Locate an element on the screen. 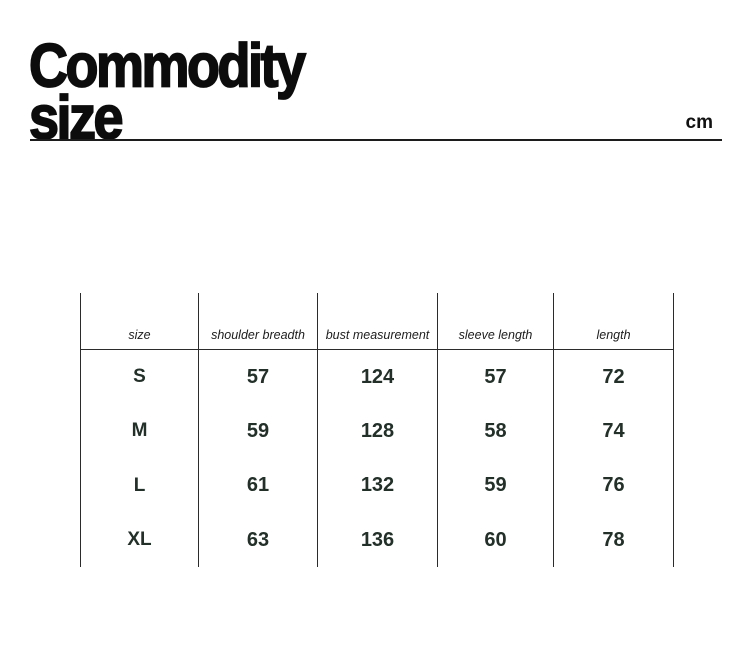 Image resolution: width=750 pixels, height=655 pixels. row-label-m: M is located at coordinates (140, 431).